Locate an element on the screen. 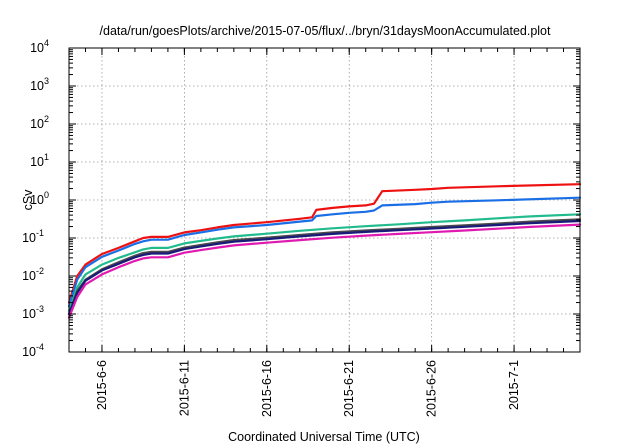 The image size is (640, 448). x-tick-label: 2015-6-16 is located at coordinates (267, 388).